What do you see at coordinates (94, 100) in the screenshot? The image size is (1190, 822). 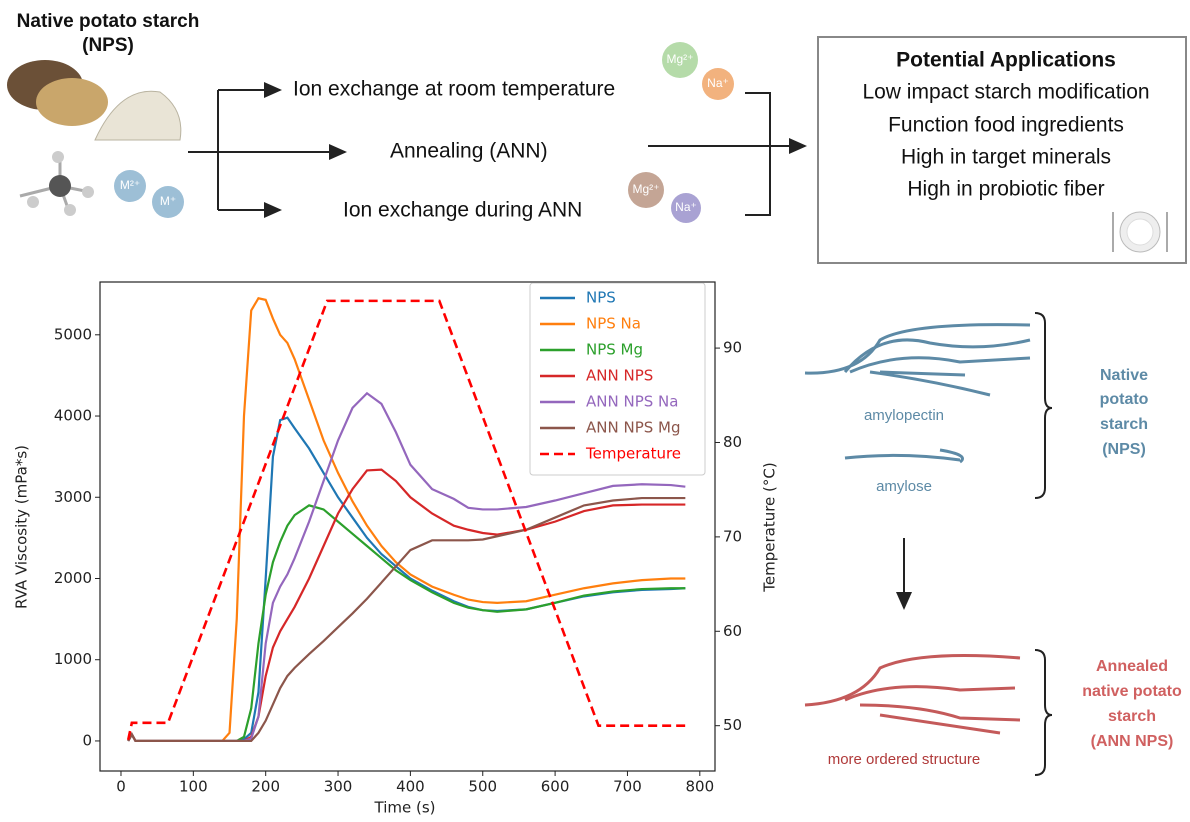 I see `potato-illustration` at bounding box center [94, 100].